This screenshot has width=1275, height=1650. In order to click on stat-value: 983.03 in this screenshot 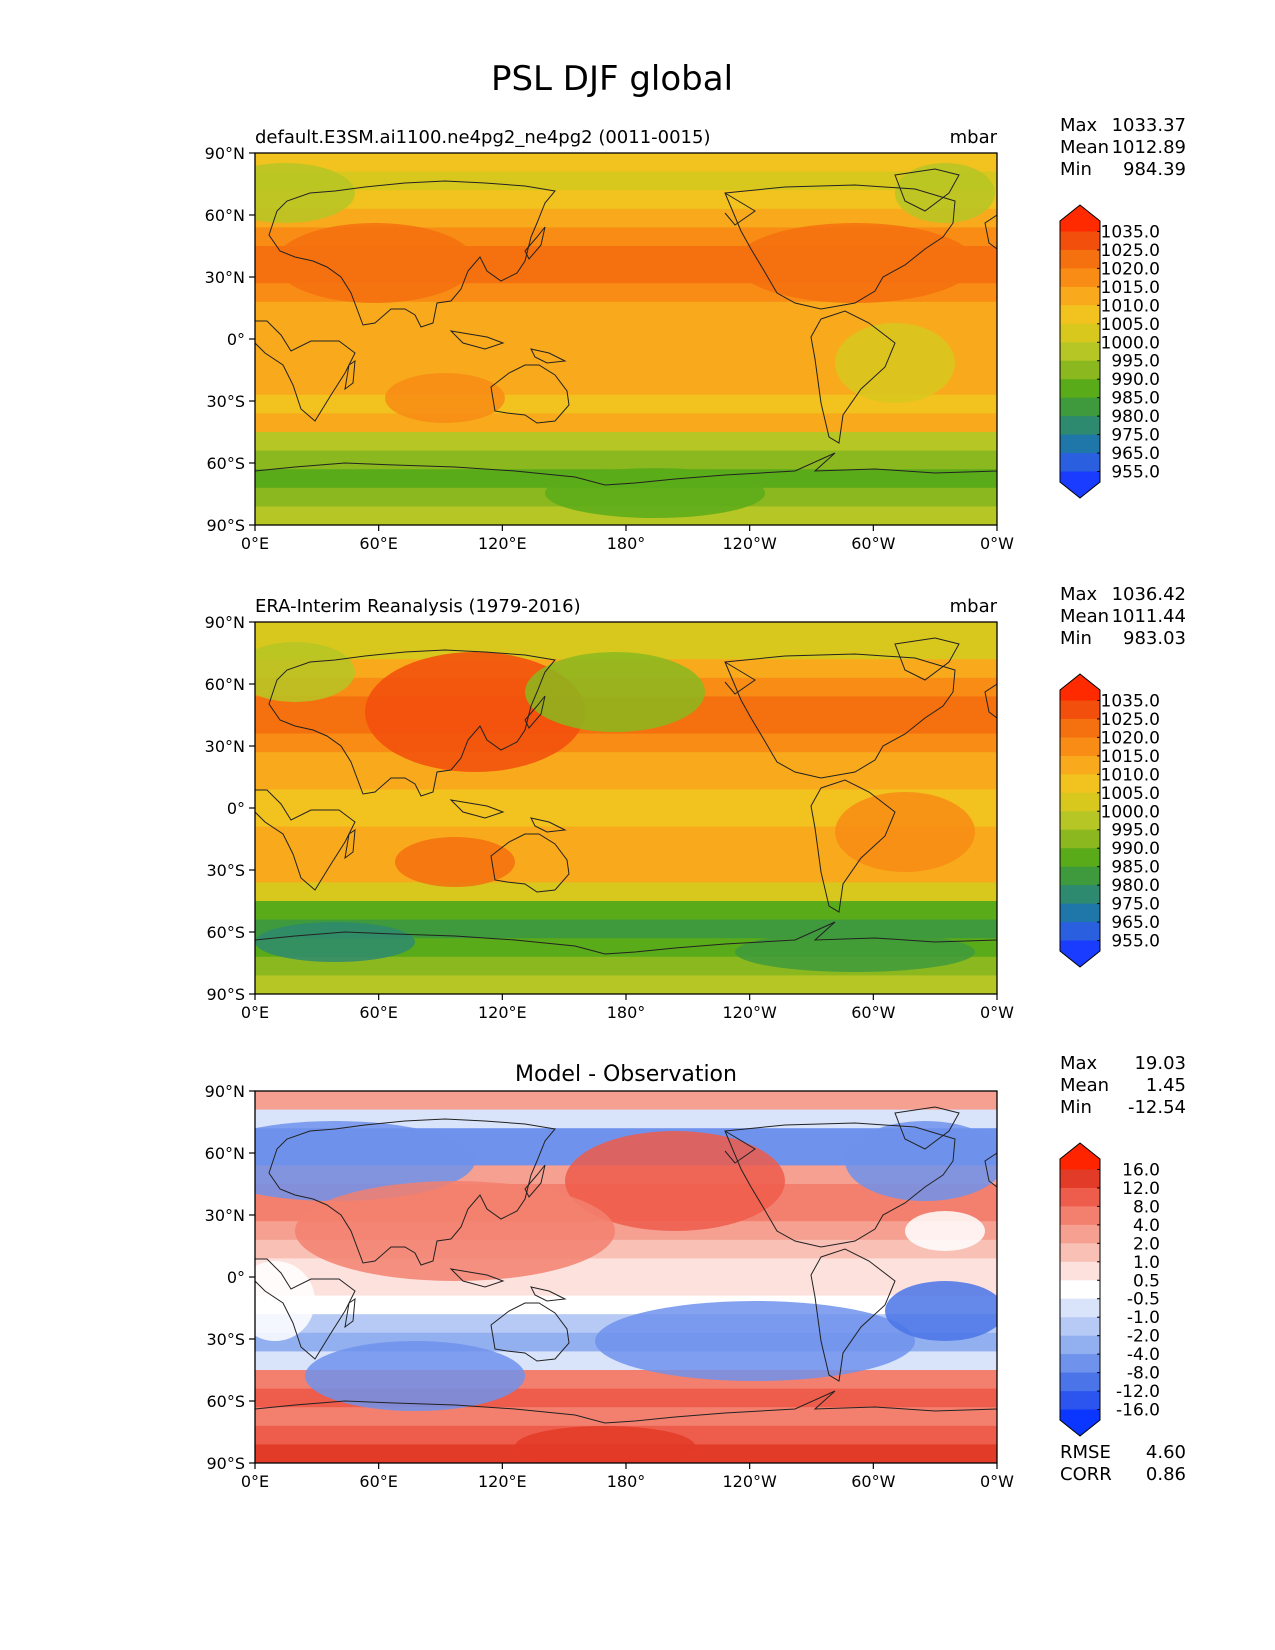, I will do `click(1154, 638)`.